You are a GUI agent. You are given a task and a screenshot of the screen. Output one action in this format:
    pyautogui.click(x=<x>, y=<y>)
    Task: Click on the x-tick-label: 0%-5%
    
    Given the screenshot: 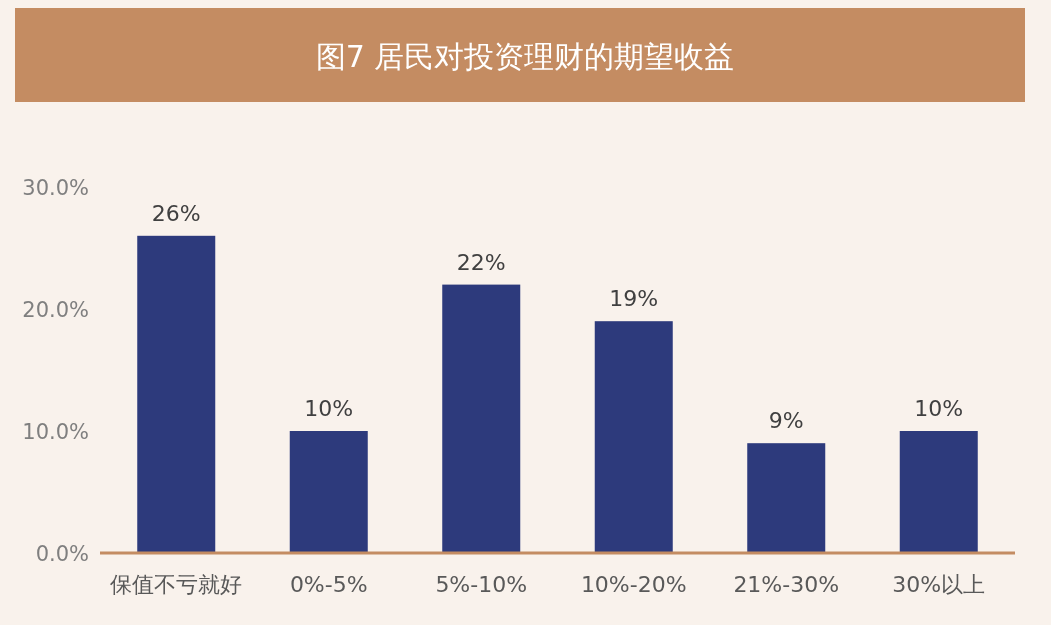 What is the action you would take?
    pyautogui.click(x=328, y=584)
    